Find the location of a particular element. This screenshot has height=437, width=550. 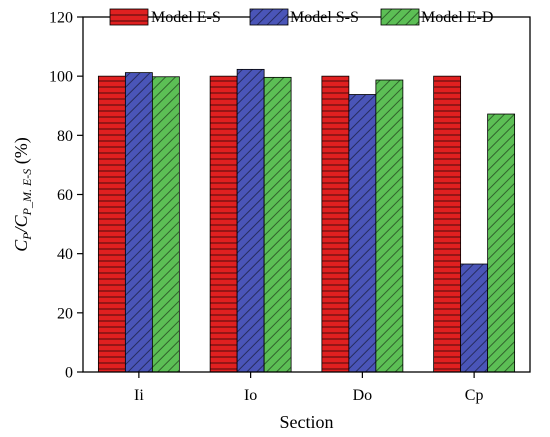

legend-label: Model E-S is located at coordinates (186, 17).